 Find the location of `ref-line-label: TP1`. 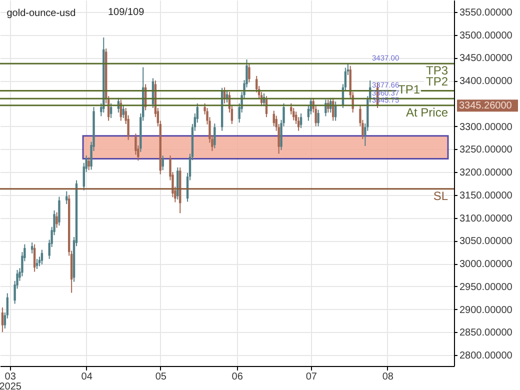

ref-line-label: TP1 is located at coordinates (409, 89).